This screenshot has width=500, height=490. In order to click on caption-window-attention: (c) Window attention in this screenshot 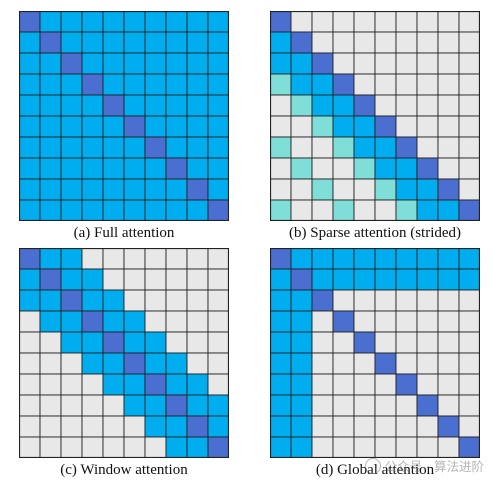, I will do `click(124, 470)`.